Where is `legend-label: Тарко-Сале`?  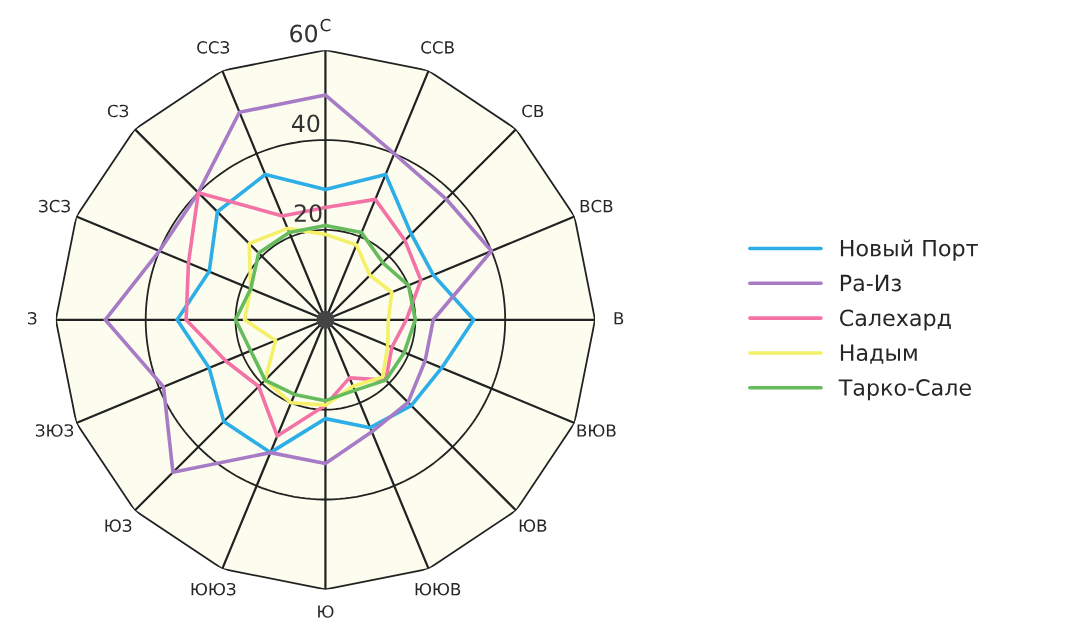 legend-label: Тарко-Сале is located at coordinates (904, 390).